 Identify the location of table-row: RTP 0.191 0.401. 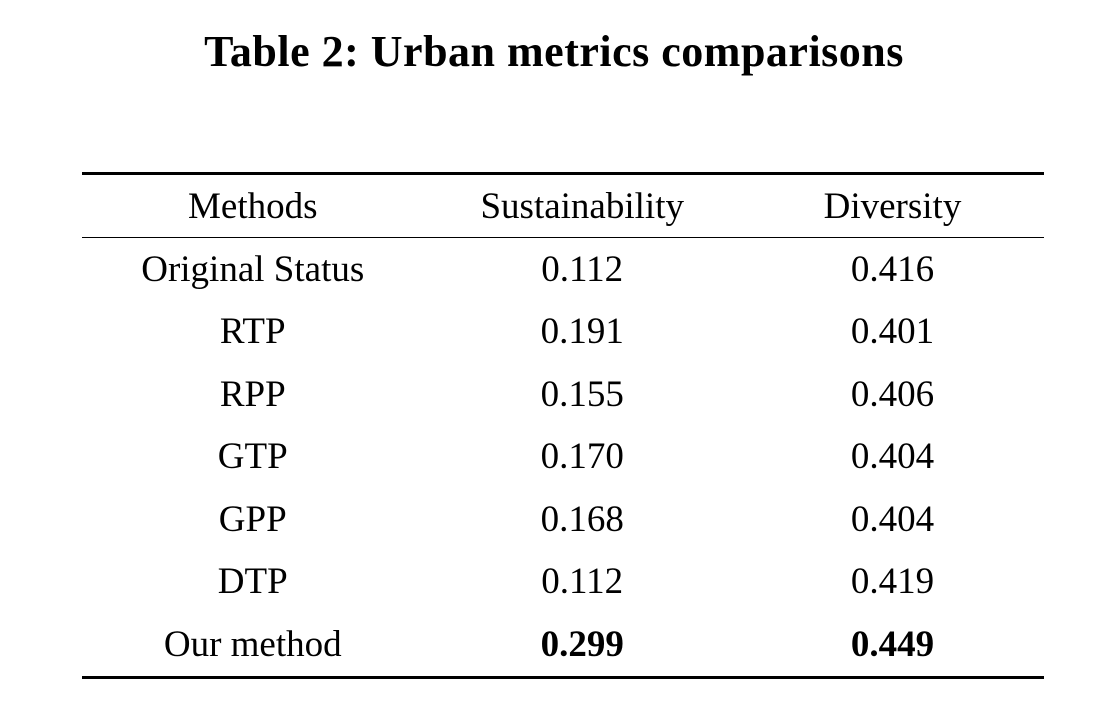
(563, 332).